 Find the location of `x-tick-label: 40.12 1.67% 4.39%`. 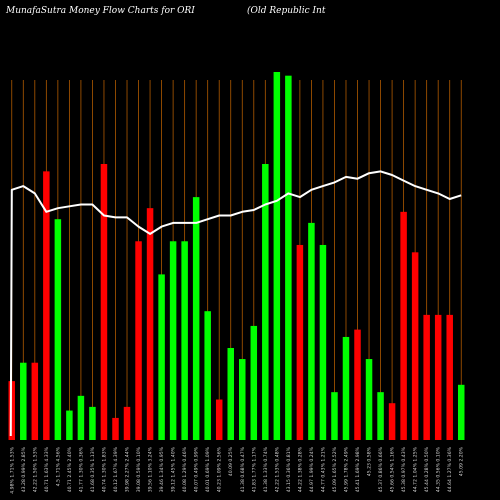

x-tick-label: 40.12 1.67% 4.39% is located at coordinates (116, 469).